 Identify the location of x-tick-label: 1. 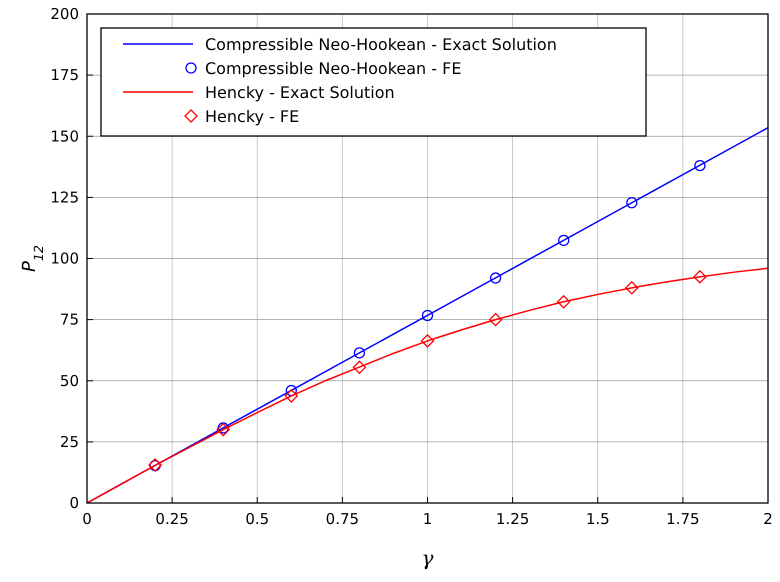
(427, 519).